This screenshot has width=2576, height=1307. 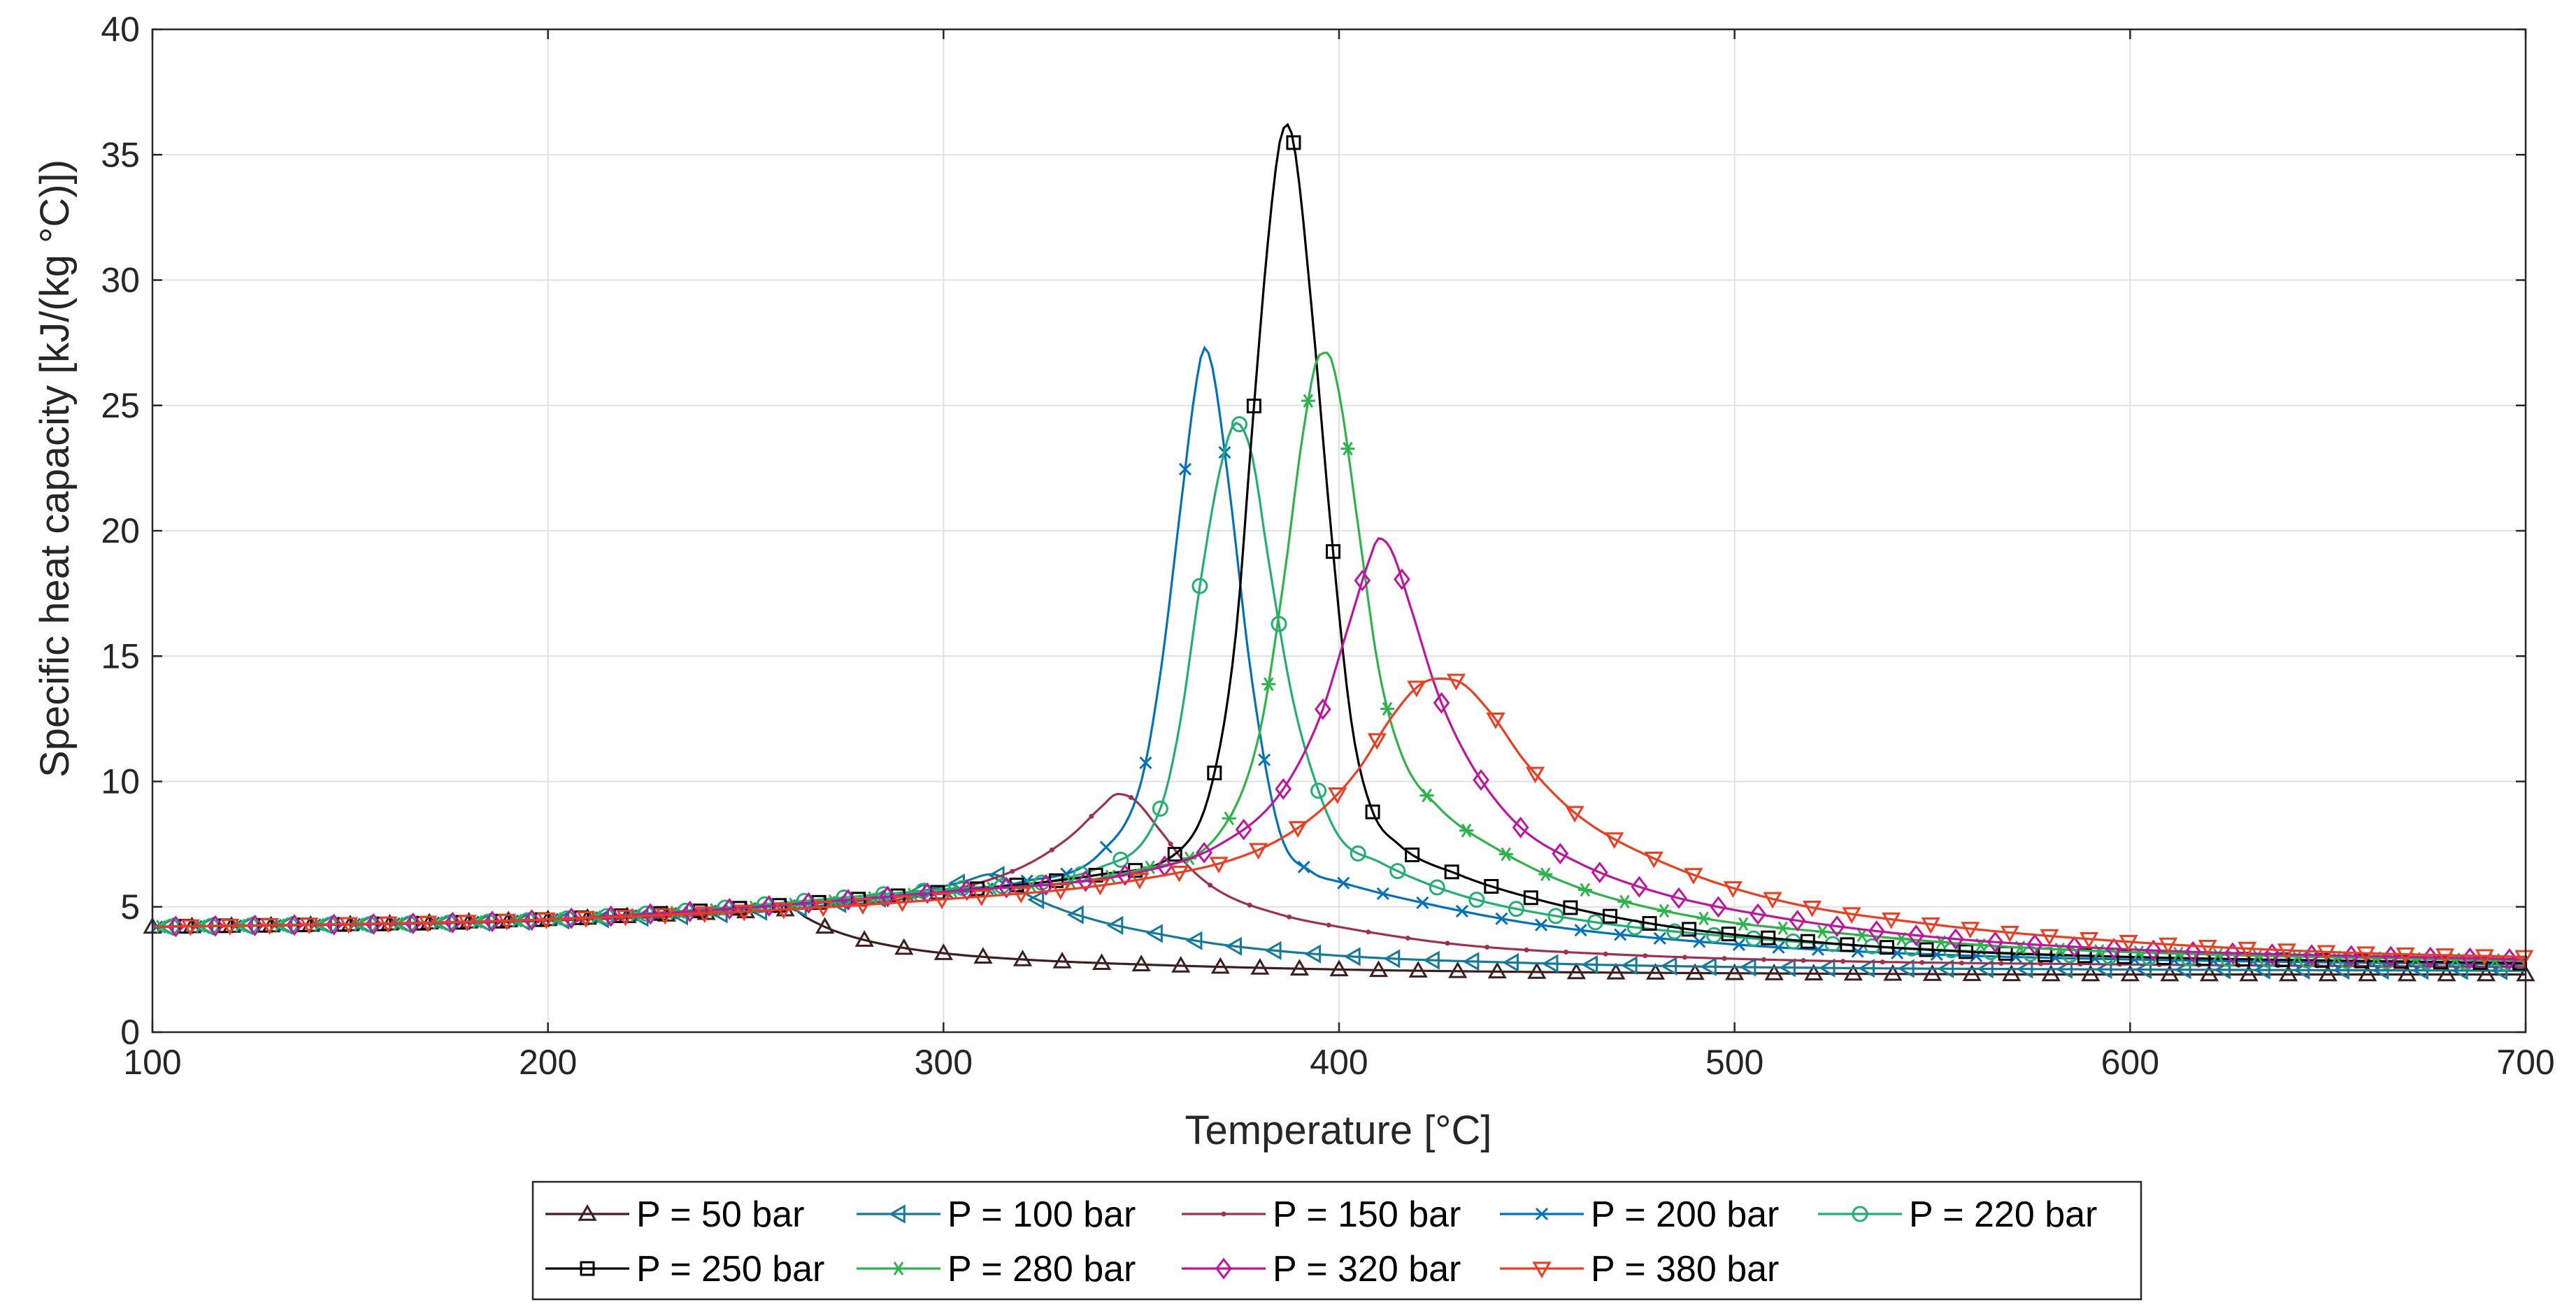 I want to click on legend-item: P = 250 bar, so click(x=684, y=1269).